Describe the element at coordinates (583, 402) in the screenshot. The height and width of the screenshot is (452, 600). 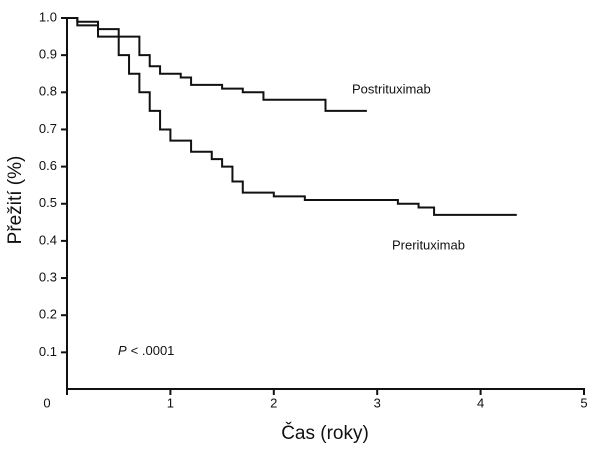
I see `x-tick-label: 5` at that location.